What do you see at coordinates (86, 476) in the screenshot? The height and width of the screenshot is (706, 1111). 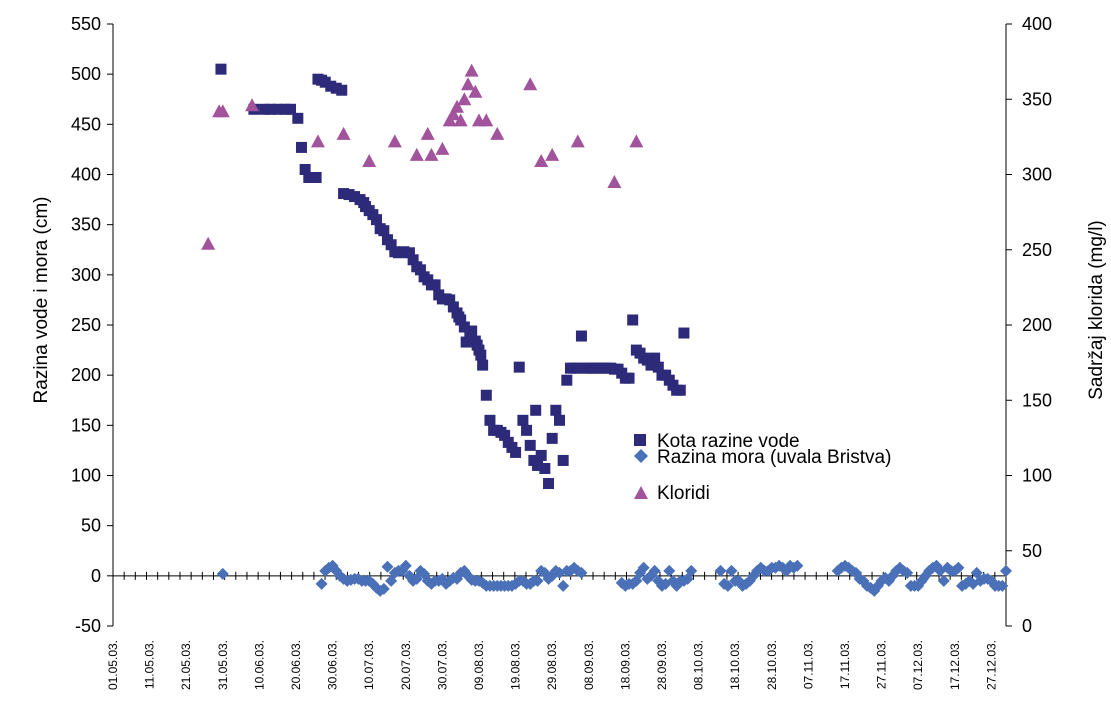 I see `y-left-tick-label: 100` at bounding box center [86, 476].